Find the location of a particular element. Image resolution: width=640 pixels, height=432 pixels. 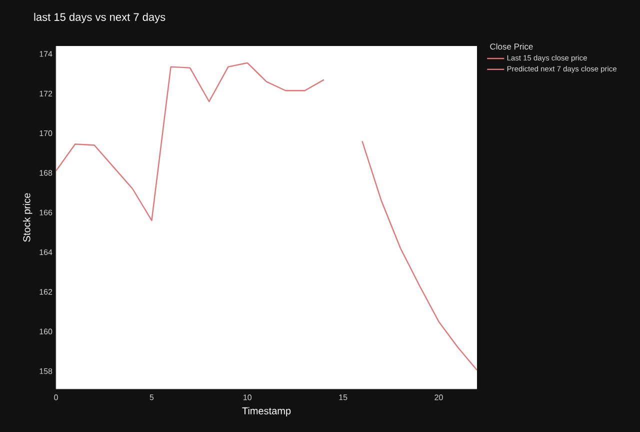

legend-title: Close Price is located at coordinates (511, 46).